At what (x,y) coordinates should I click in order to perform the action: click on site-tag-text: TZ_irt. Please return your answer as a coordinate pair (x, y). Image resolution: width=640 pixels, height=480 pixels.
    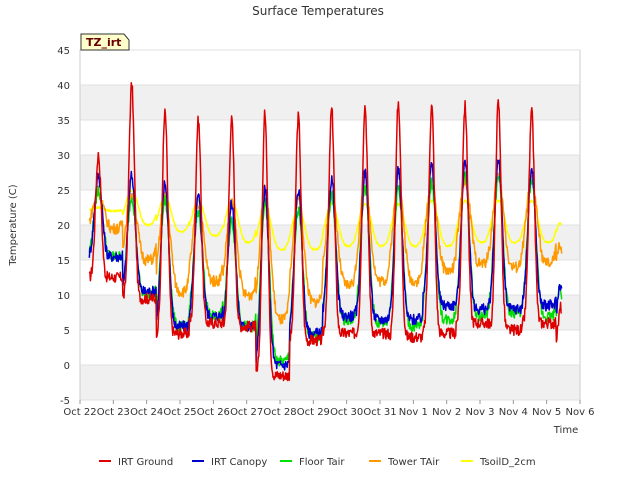
    Looking at the image, I should click on (103, 42).